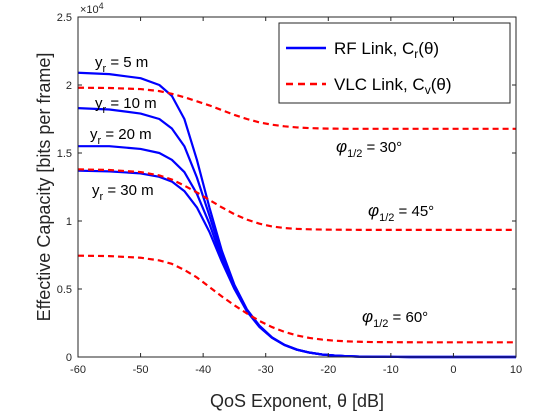  Describe the element at coordinates (428, 90) in the screenshot. I see `legend-vlc-sub: v` at that location.